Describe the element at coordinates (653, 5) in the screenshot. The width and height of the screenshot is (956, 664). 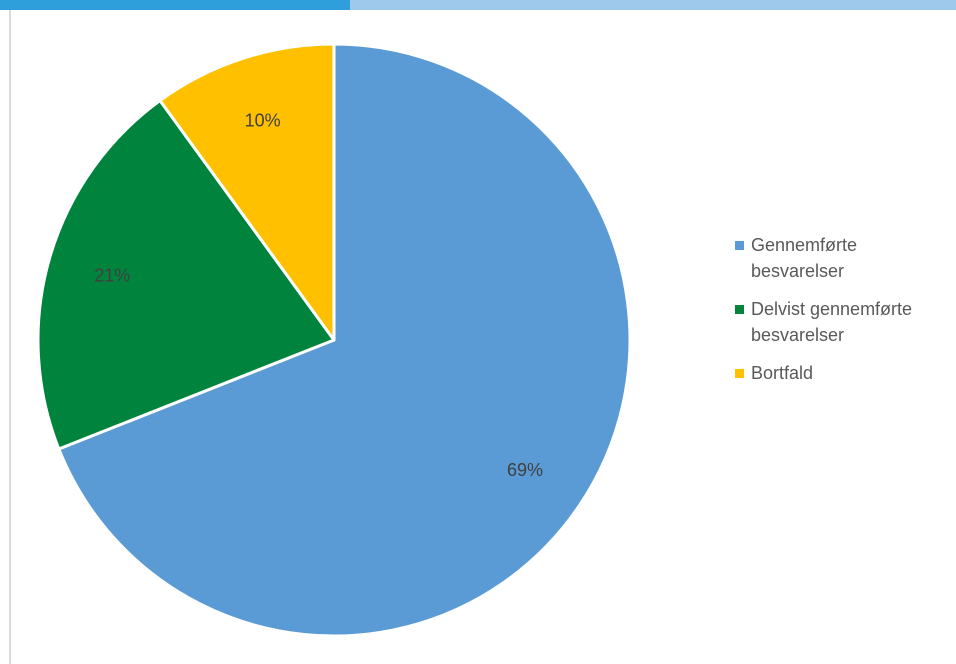
I see `header-accent-bar-light` at that location.